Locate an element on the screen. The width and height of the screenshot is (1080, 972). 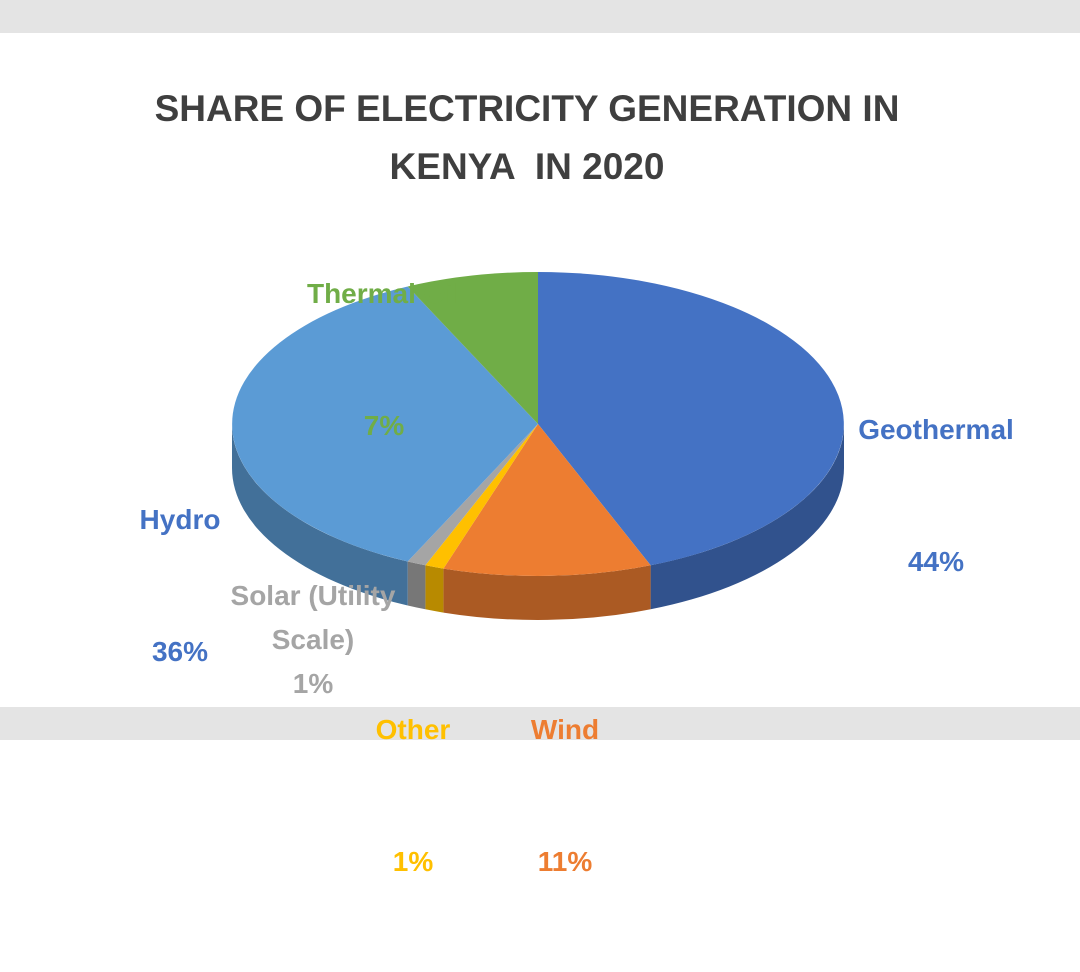
label-thermal-oil: Thermal Oil 7% is located at coordinates (384, 360).